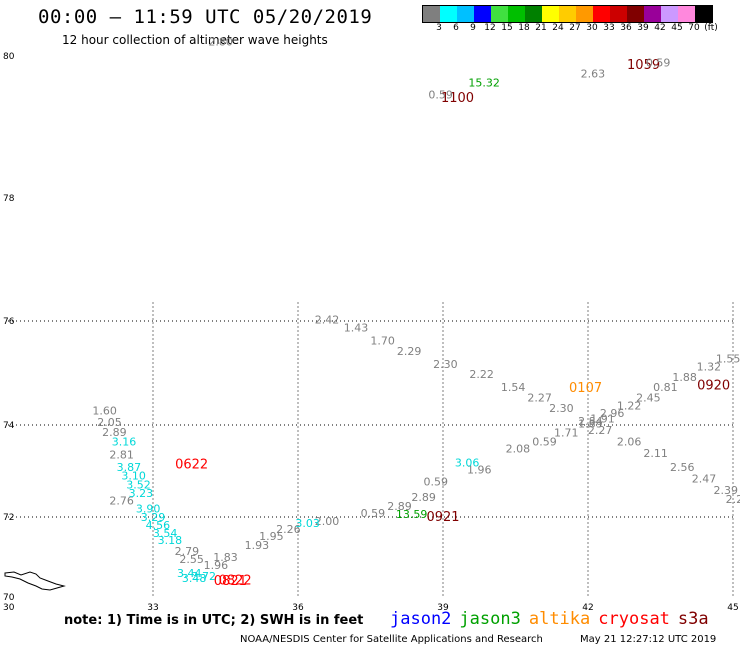 Image resolution: width=740 pixels, height=650 pixels. Describe the element at coordinates (138, 484) in the screenshot. I see `wave-height-label: 3.52` at that location.